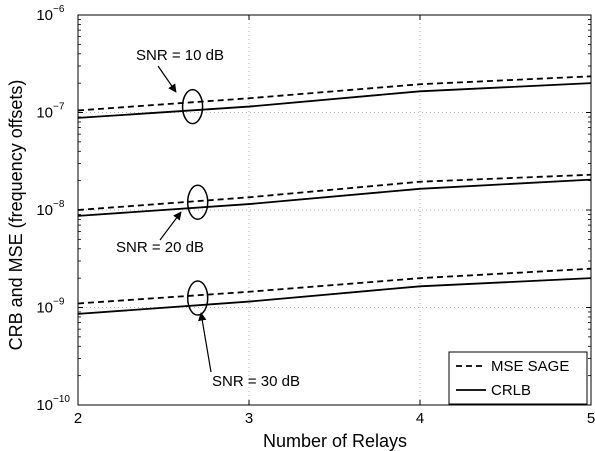  I want to click on legend: MSE SAGE CRLB, so click(518, 378).